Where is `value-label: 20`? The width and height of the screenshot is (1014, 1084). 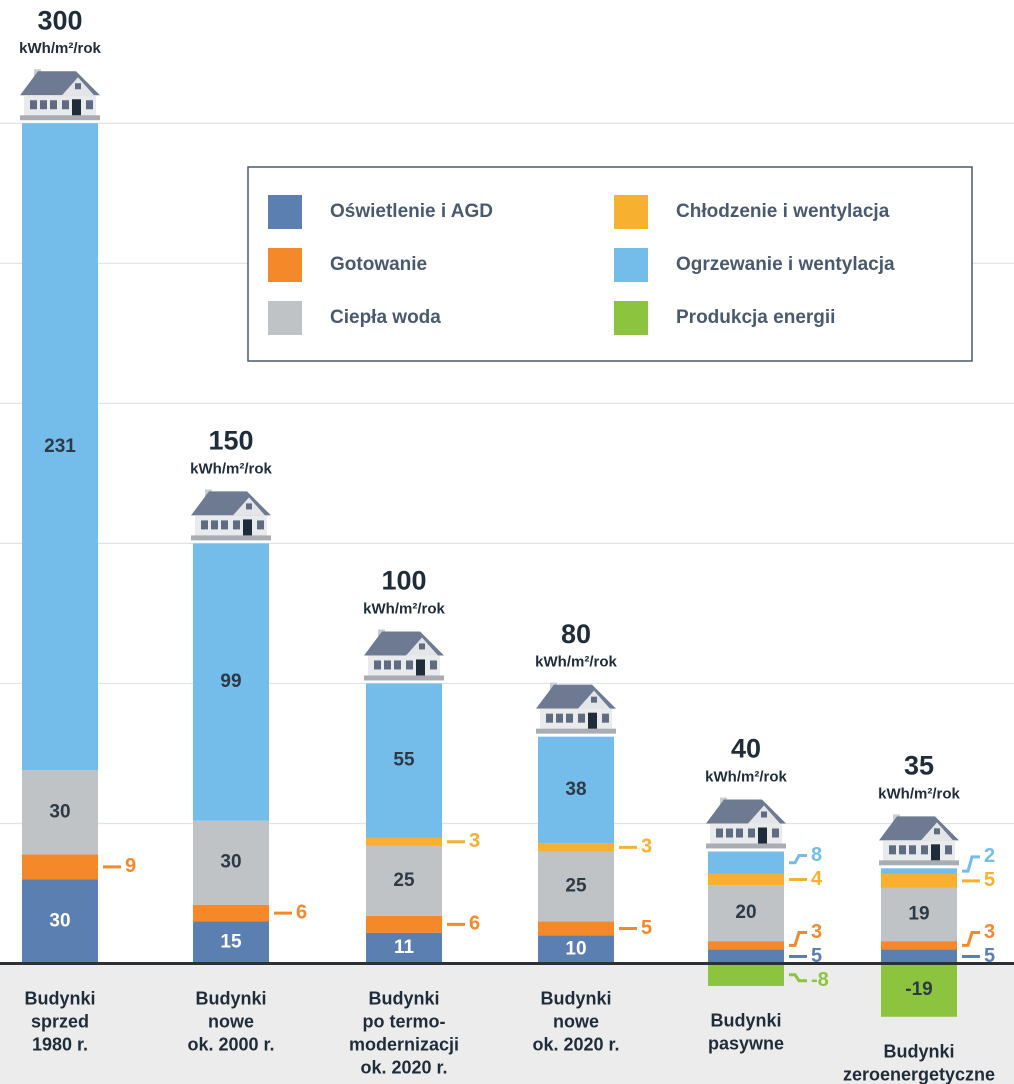 value-label: 20 is located at coordinates (745, 912).